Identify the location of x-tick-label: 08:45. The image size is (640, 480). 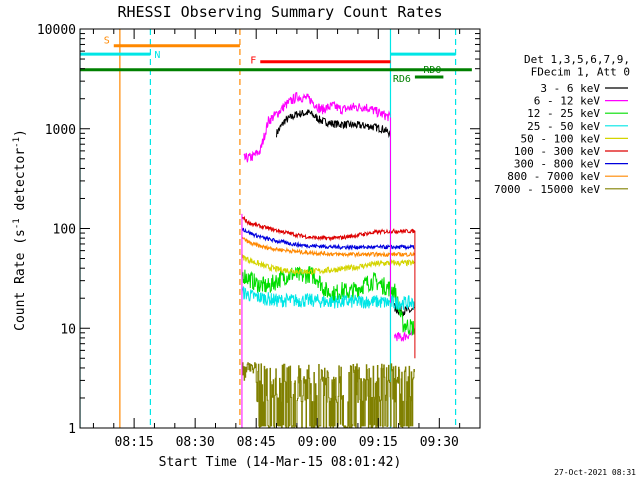
(256, 442).